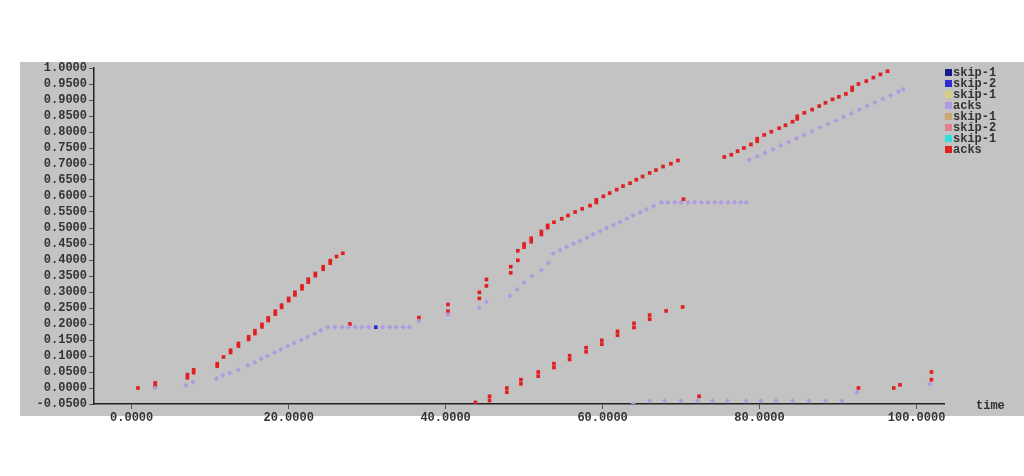 The height and width of the screenshot is (476, 1024). Describe the element at coordinates (65, 244) in the screenshot. I see `y-tick-label: 0.4500` at that location.